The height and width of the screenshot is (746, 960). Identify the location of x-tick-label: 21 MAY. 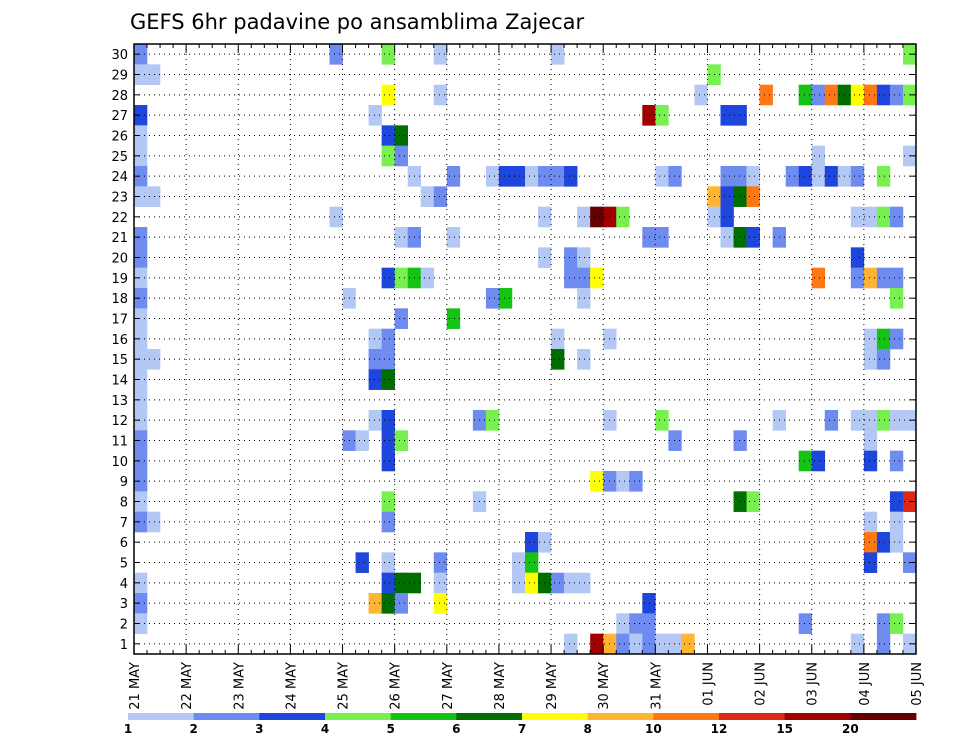
(135, 686).